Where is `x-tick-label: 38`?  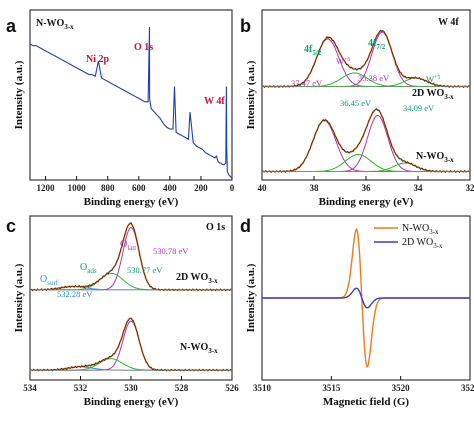 x-tick-label: 38 is located at coordinates (315, 188).